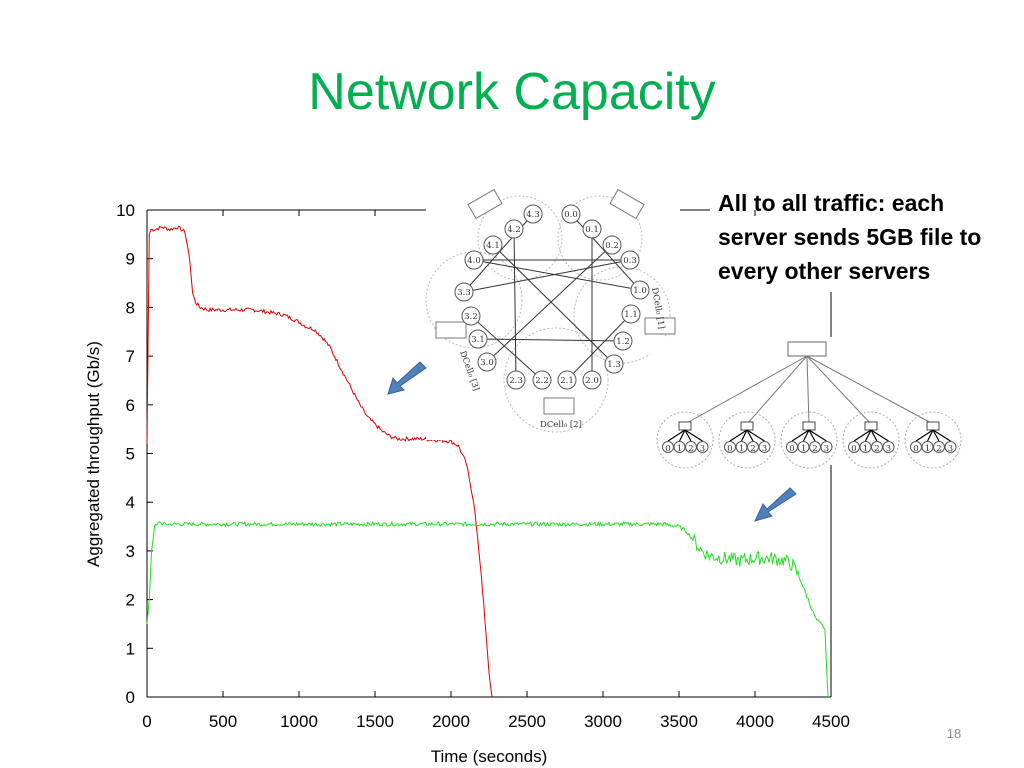 The height and width of the screenshot is (768, 1024). Describe the element at coordinates (375, 721) in the screenshot. I see `x-tick-label: 1500` at that location.